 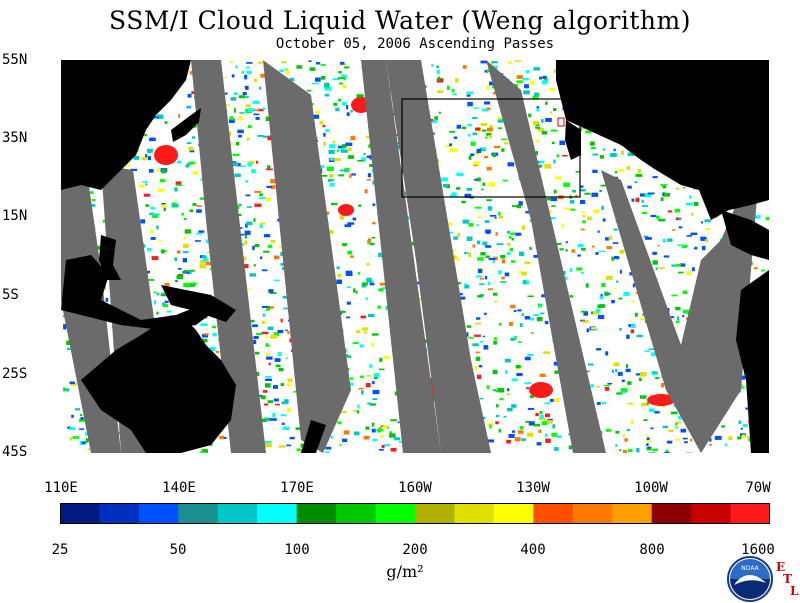 I want to click on lat-label-55n: 55N, so click(x=30, y=60).